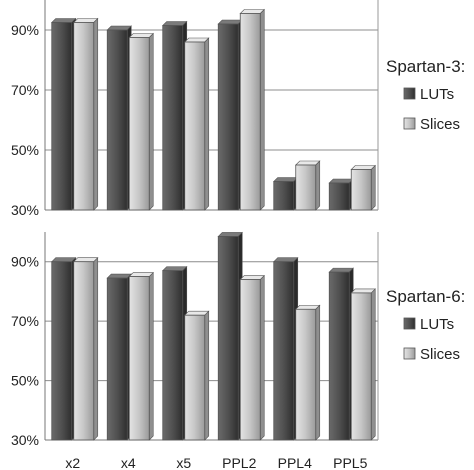  Describe the element at coordinates (239, 462) in the screenshot. I see `x-tick-label: PPL2` at that location.